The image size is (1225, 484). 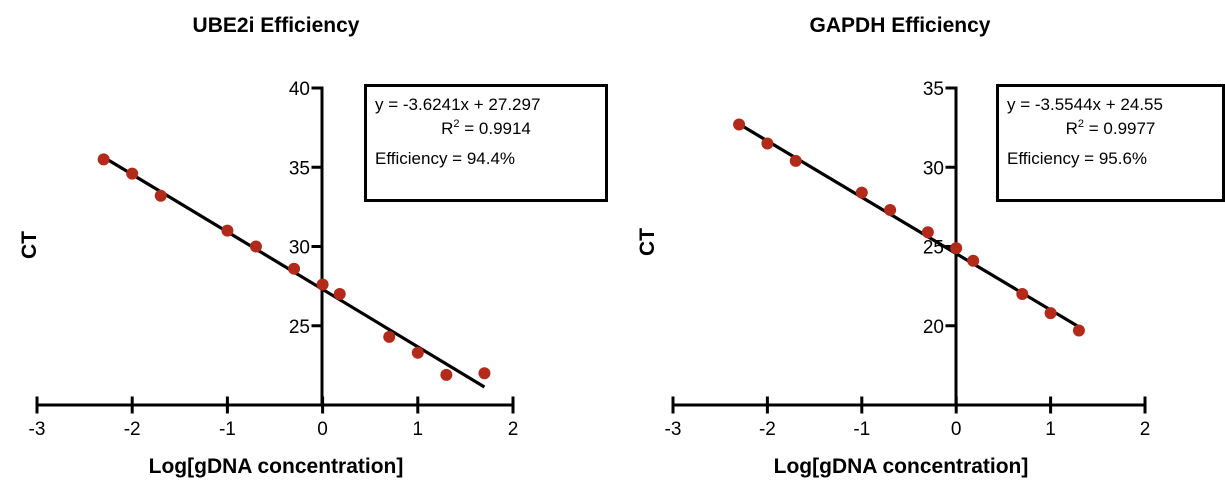 What do you see at coordinates (276, 25) in the screenshot?
I see `chart-title: UBE2i Efficiency` at bounding box center [276, 25].